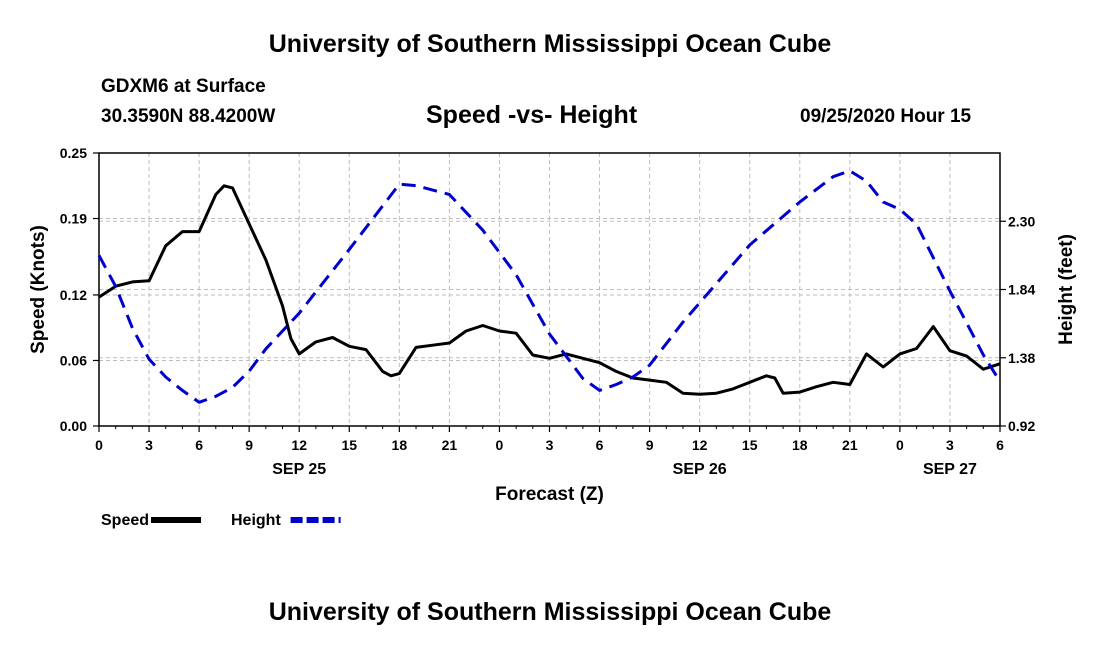 This screenshot has width=1100, height=650. Describe the element at coordinates (549, 494) in the screenshot. I see `x-axis-title: Forecast (Z)` at that location.